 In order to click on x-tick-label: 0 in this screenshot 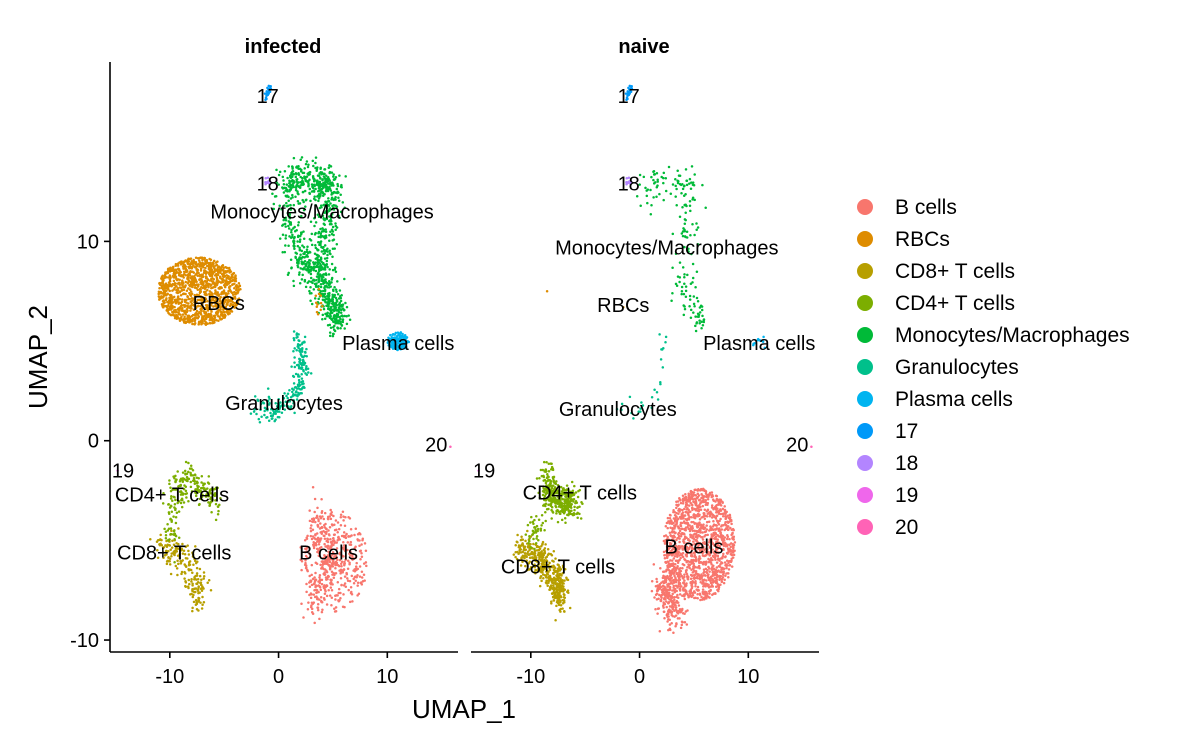, I will do `click(278, 677)`.